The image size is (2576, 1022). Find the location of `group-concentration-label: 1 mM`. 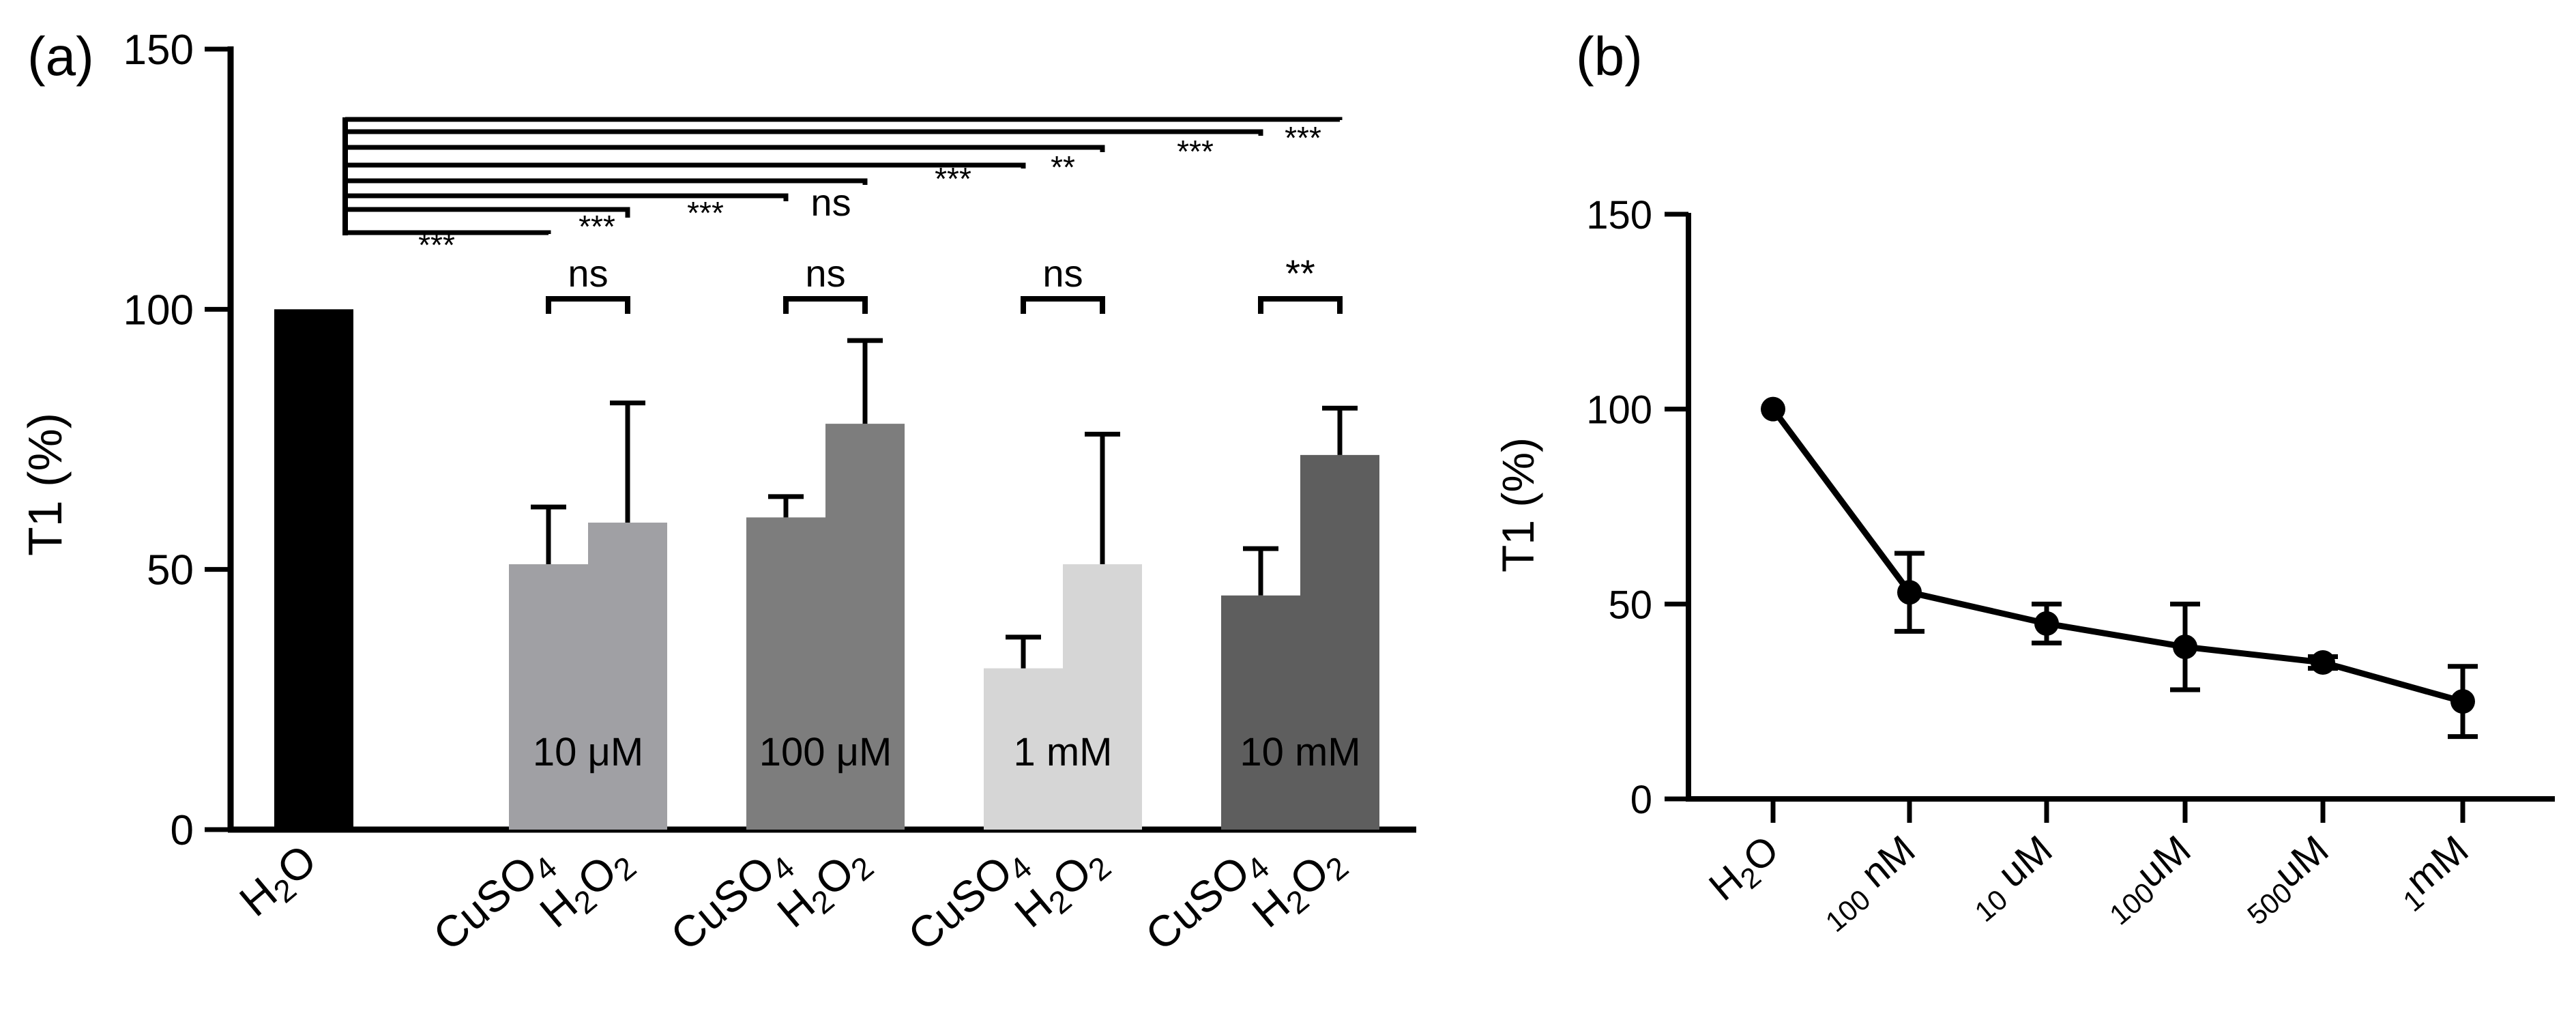

group-concentration-label: 1 mM is located at coordinates (1063, 752).